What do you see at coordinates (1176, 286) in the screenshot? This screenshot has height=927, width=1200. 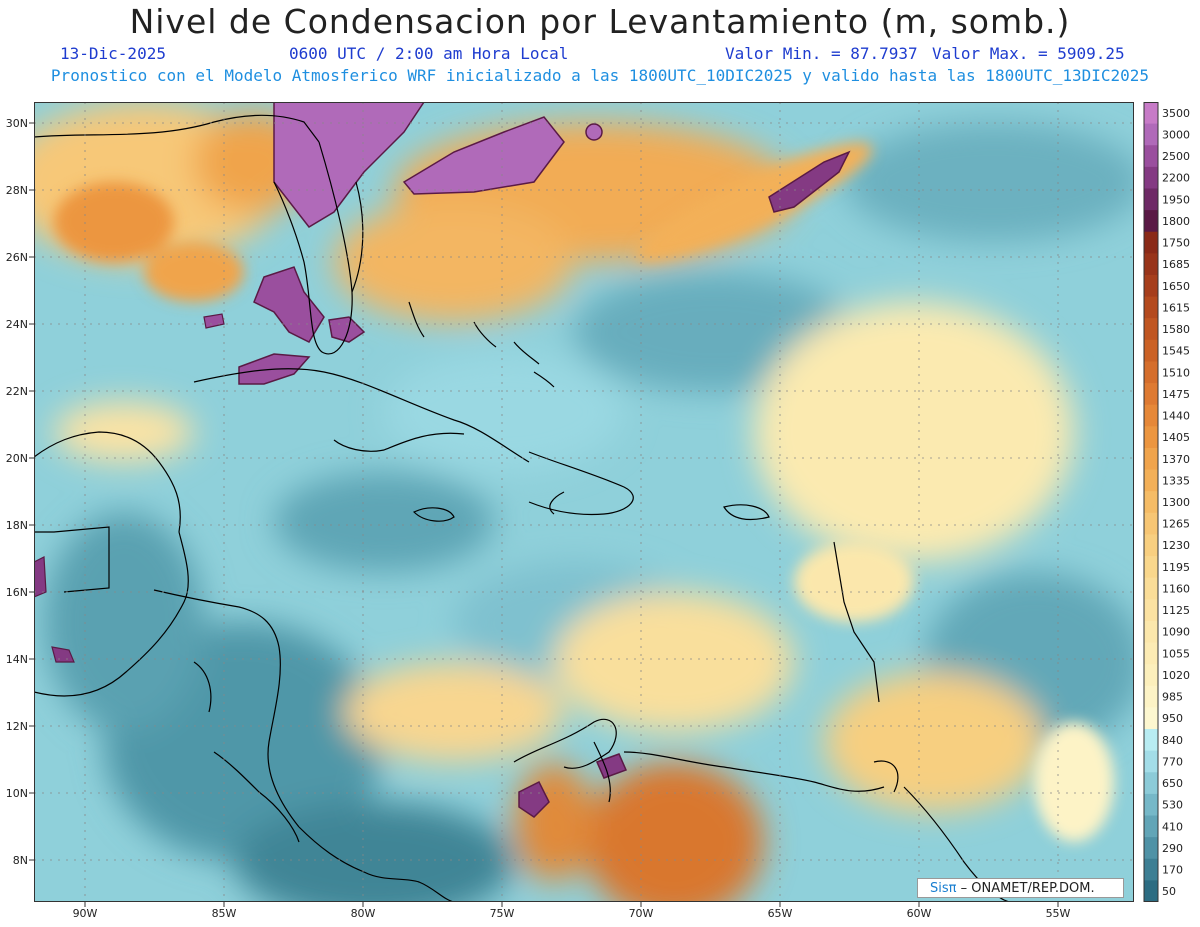 I see `colorbar-label: 1650` at bounding box center [1176, 286].